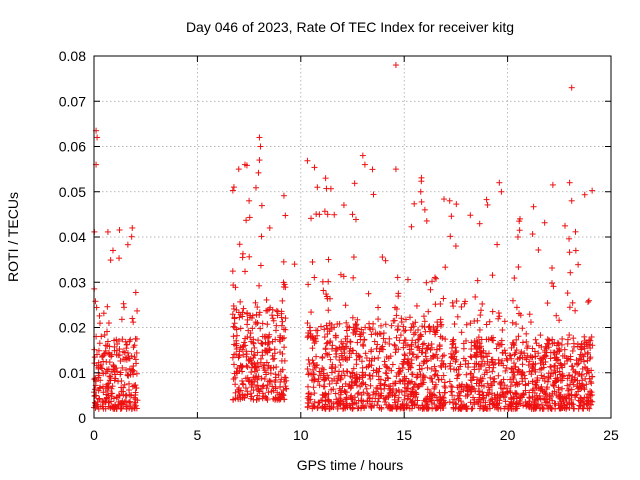 This screenshot has height=480, width=640. Describe the element at coordinates (72, 328) in the screenshot. I see `y-tick-label: 0.02` at that location.